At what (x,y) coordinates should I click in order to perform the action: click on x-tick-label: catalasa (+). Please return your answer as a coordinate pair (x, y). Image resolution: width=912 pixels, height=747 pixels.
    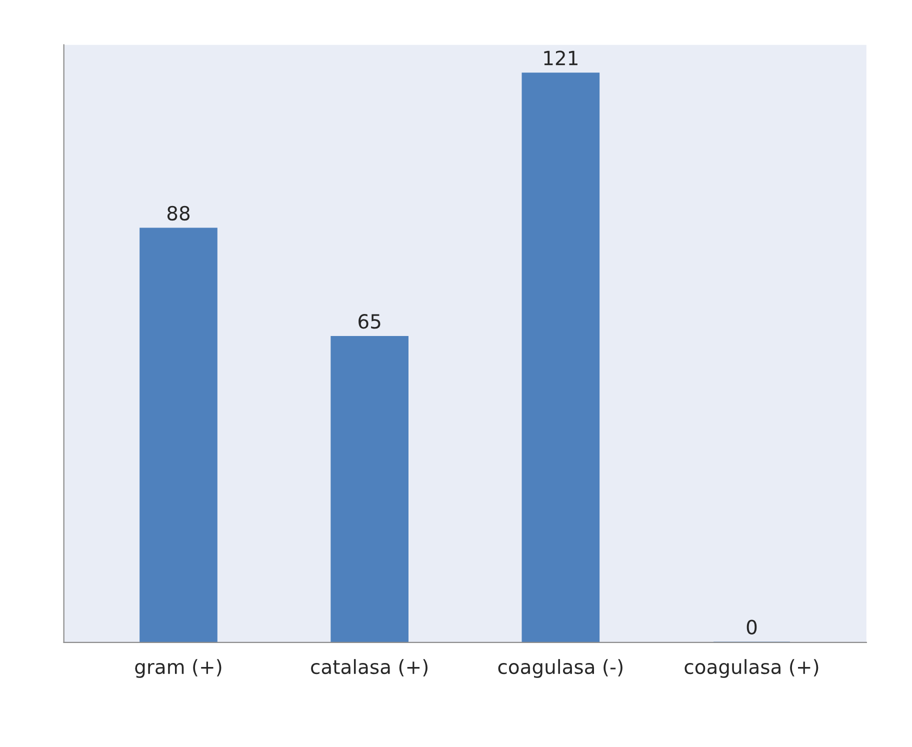
    Looking at the image, I should click on (369, 667).